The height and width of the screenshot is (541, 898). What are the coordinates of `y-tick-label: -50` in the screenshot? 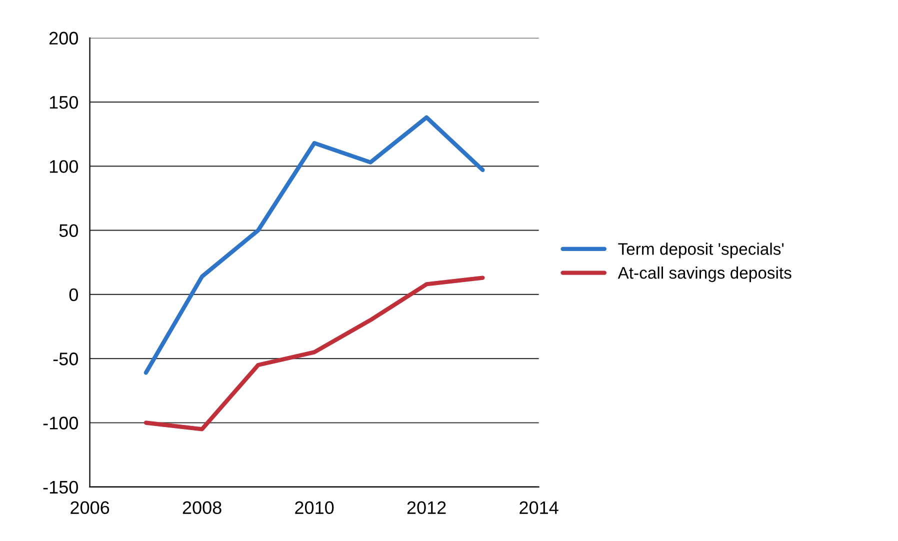 It's located at (65, 359).